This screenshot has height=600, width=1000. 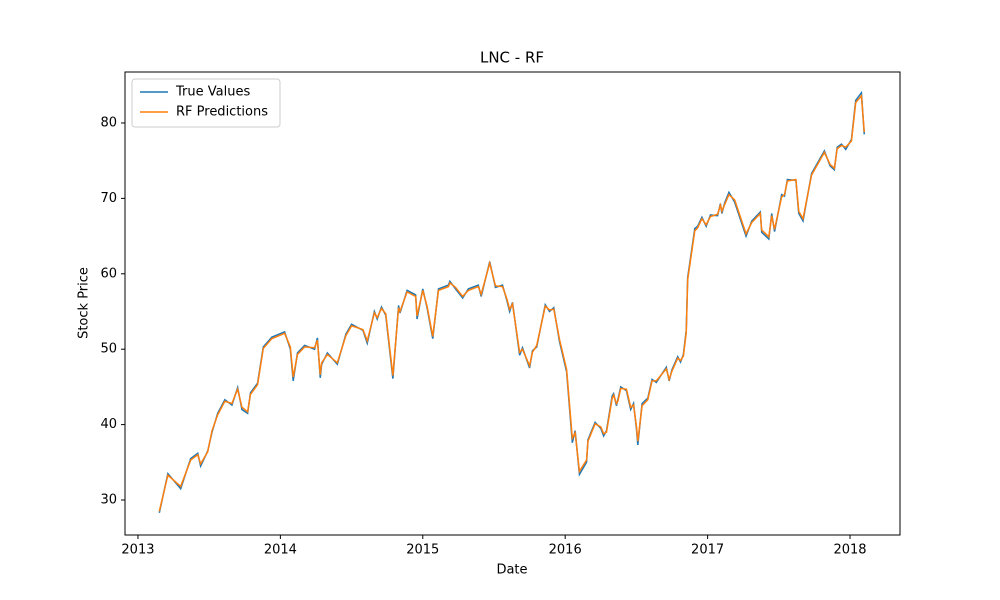 What do you see at coordinates (108, 424) in the screenshot?
I see `y-tick-label: 40` at bounding box center [108, 424].